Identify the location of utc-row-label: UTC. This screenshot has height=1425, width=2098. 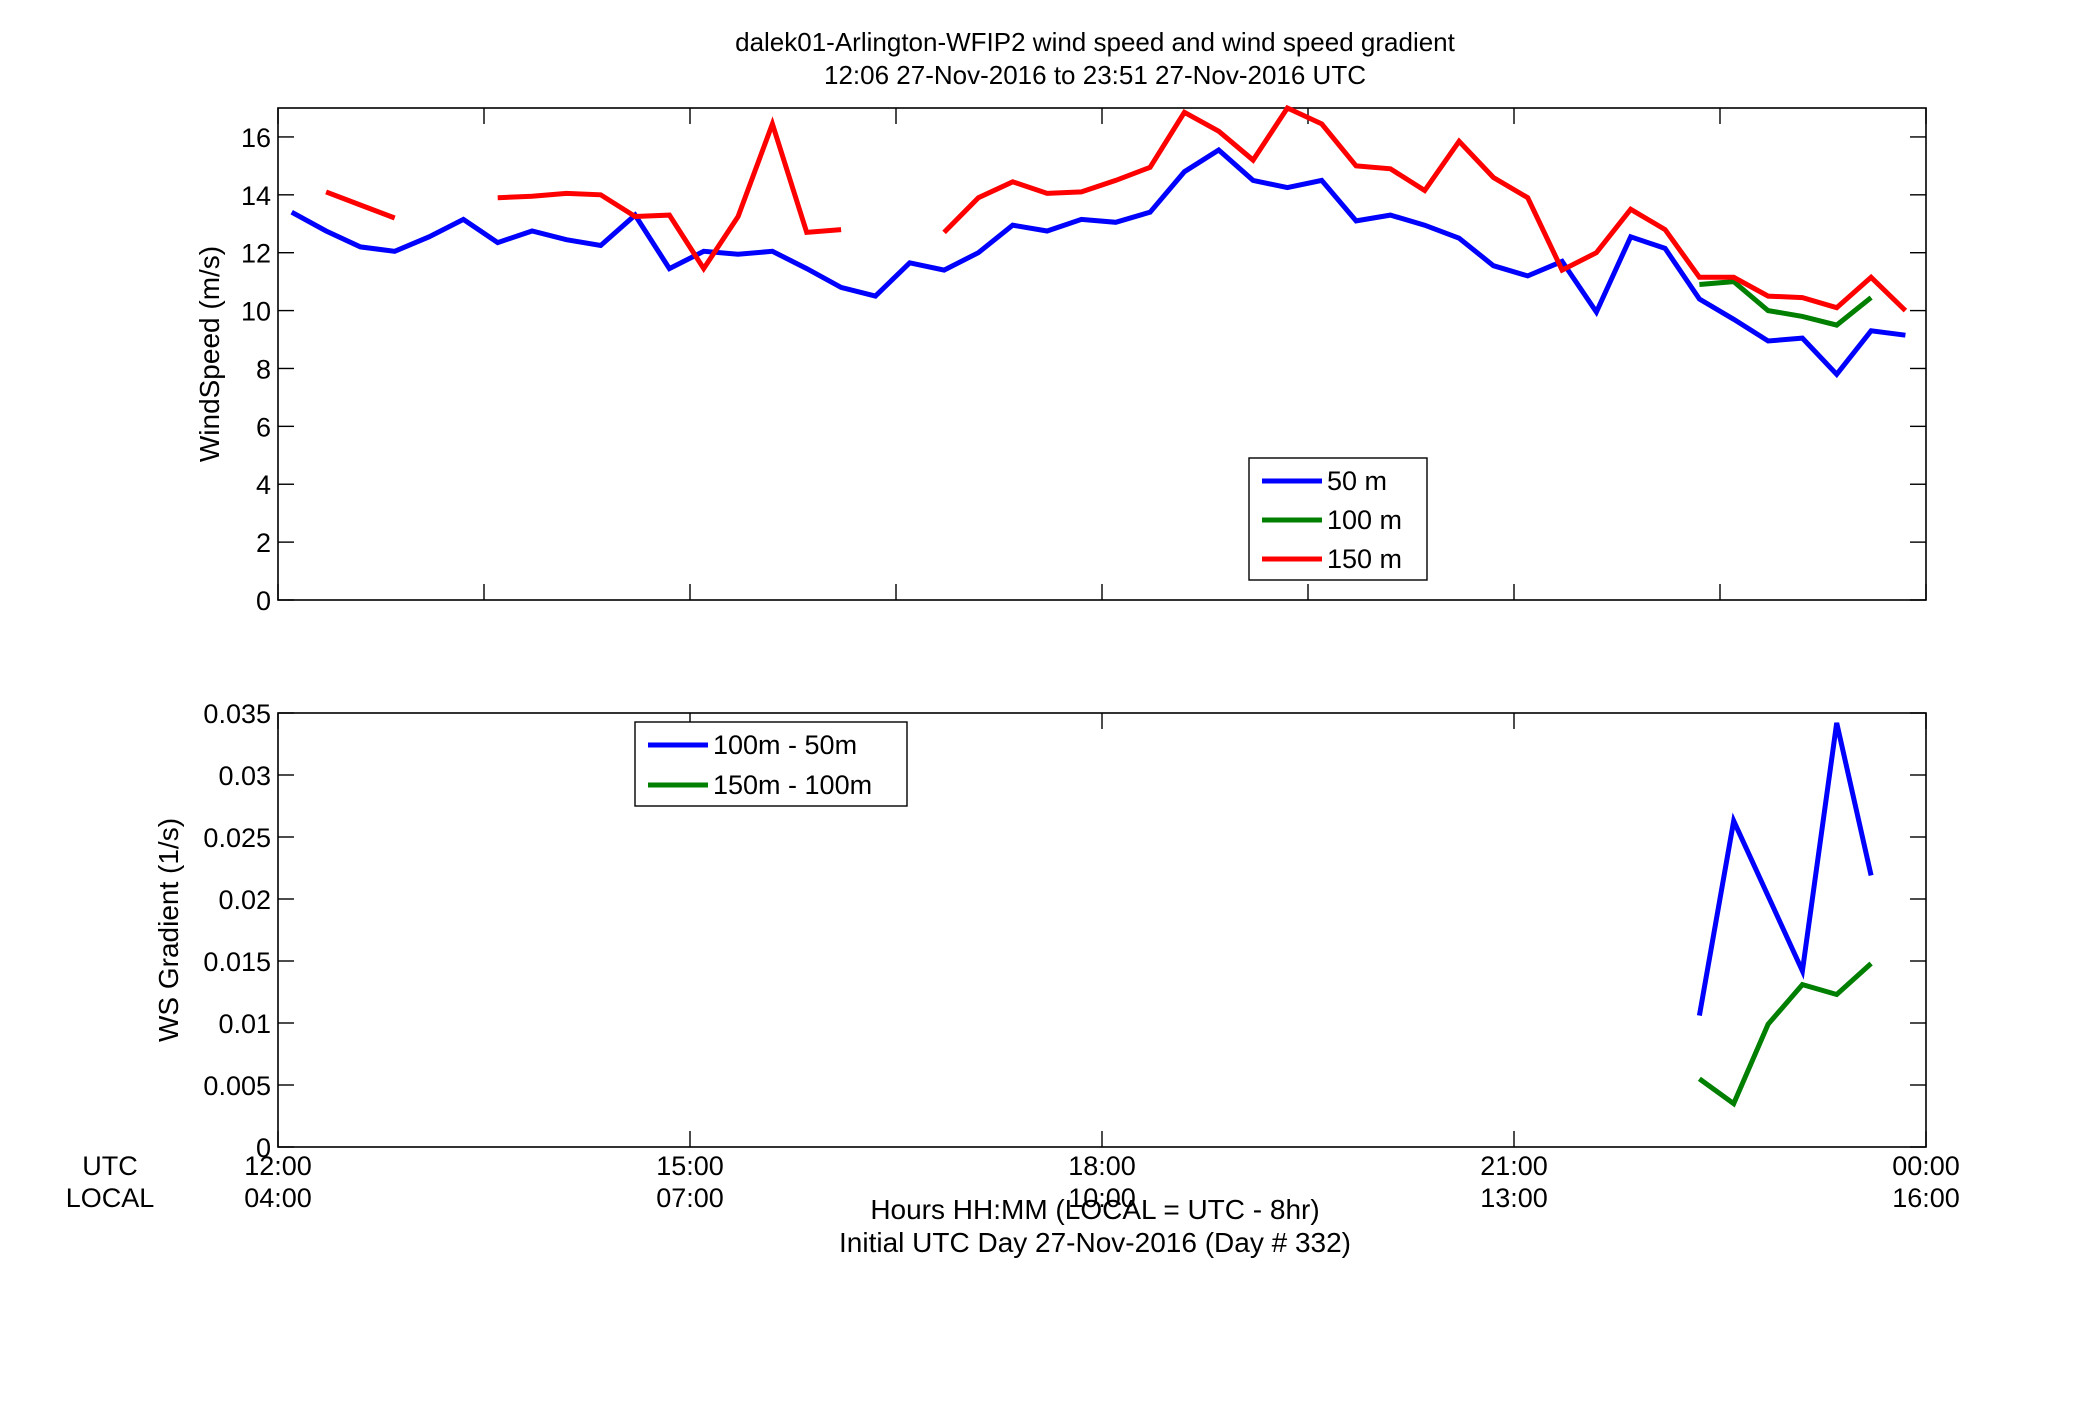
(110, 1166).